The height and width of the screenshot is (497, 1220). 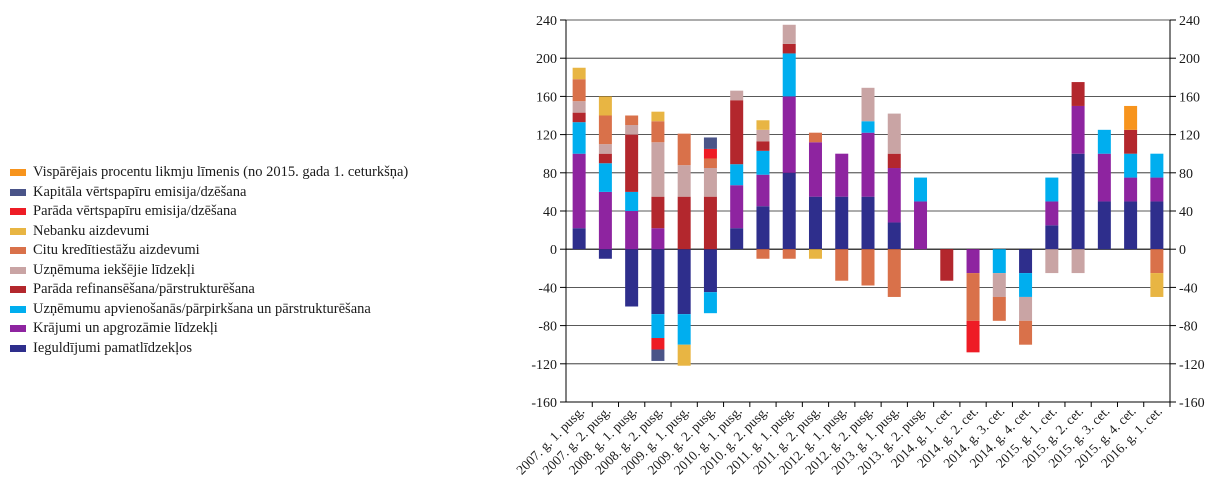 What do you see at coordinates (546, 136) in the screenshot?
I see `y-tick-label-left: 120` at bounding box center [546, 136].